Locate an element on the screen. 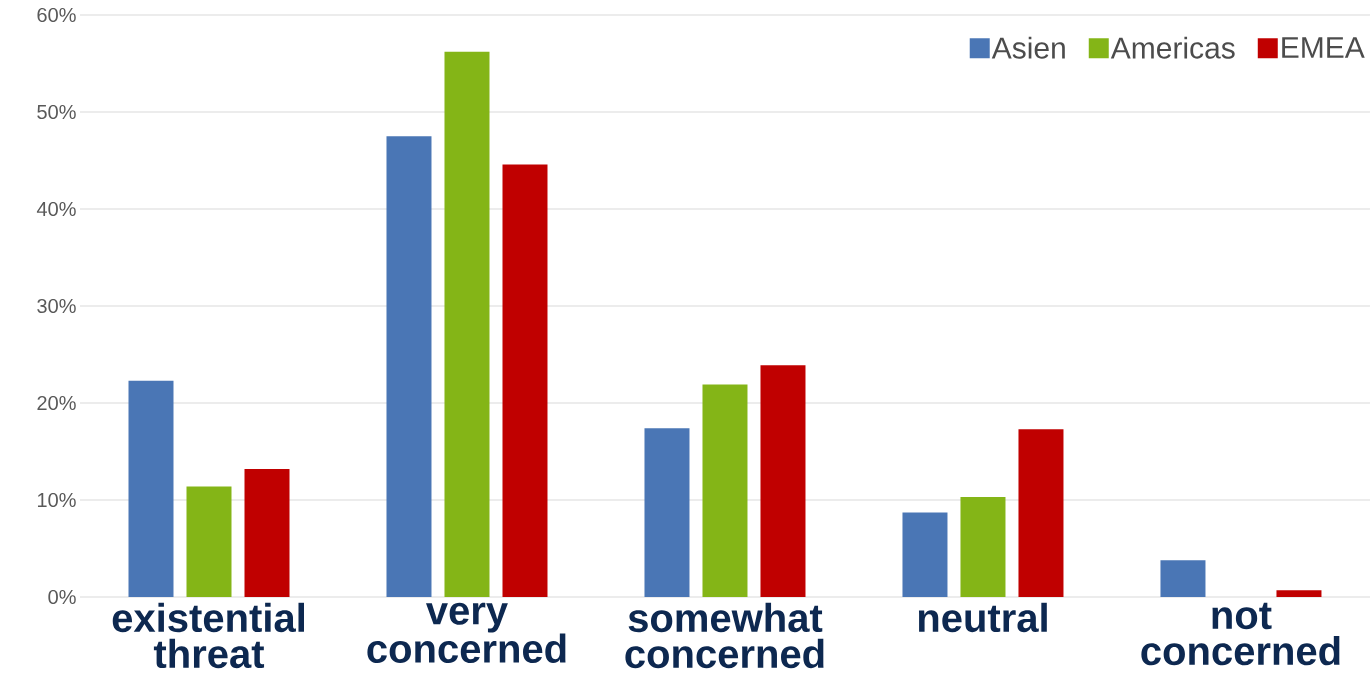 This screenshot has height=688, width=1370. y-tick-label: 20% is located at coordinates (56, 403).